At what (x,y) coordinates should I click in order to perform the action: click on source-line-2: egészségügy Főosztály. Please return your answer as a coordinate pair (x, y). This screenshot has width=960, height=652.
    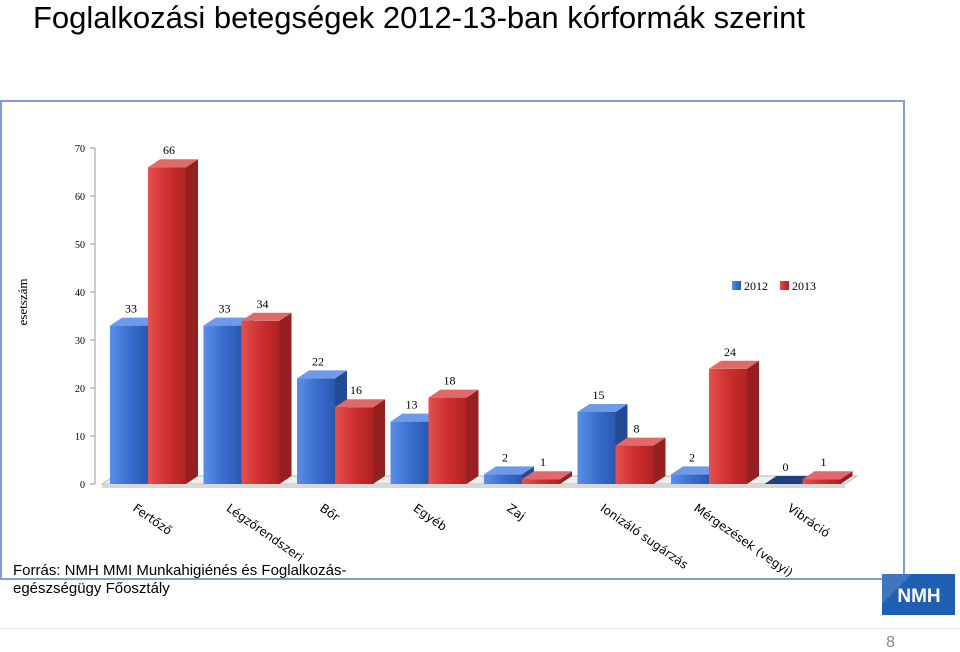
    Looking at the image, I should click on (91, 588).